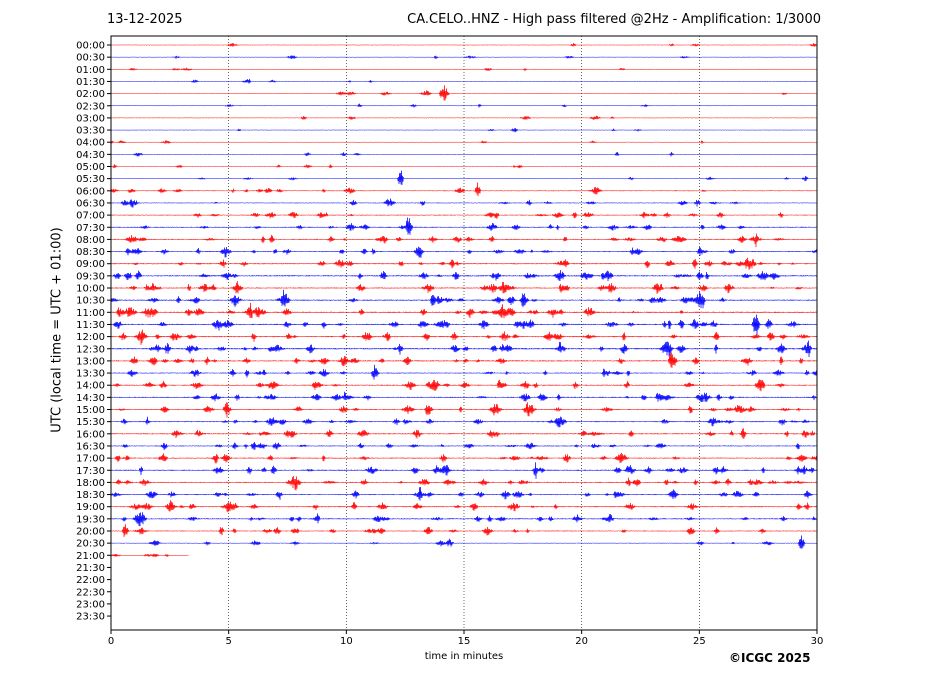 The width and height of the screenshot is (927, 696). I want to click on copyright-notice: ©ICGC 2025, so click(770, 658).